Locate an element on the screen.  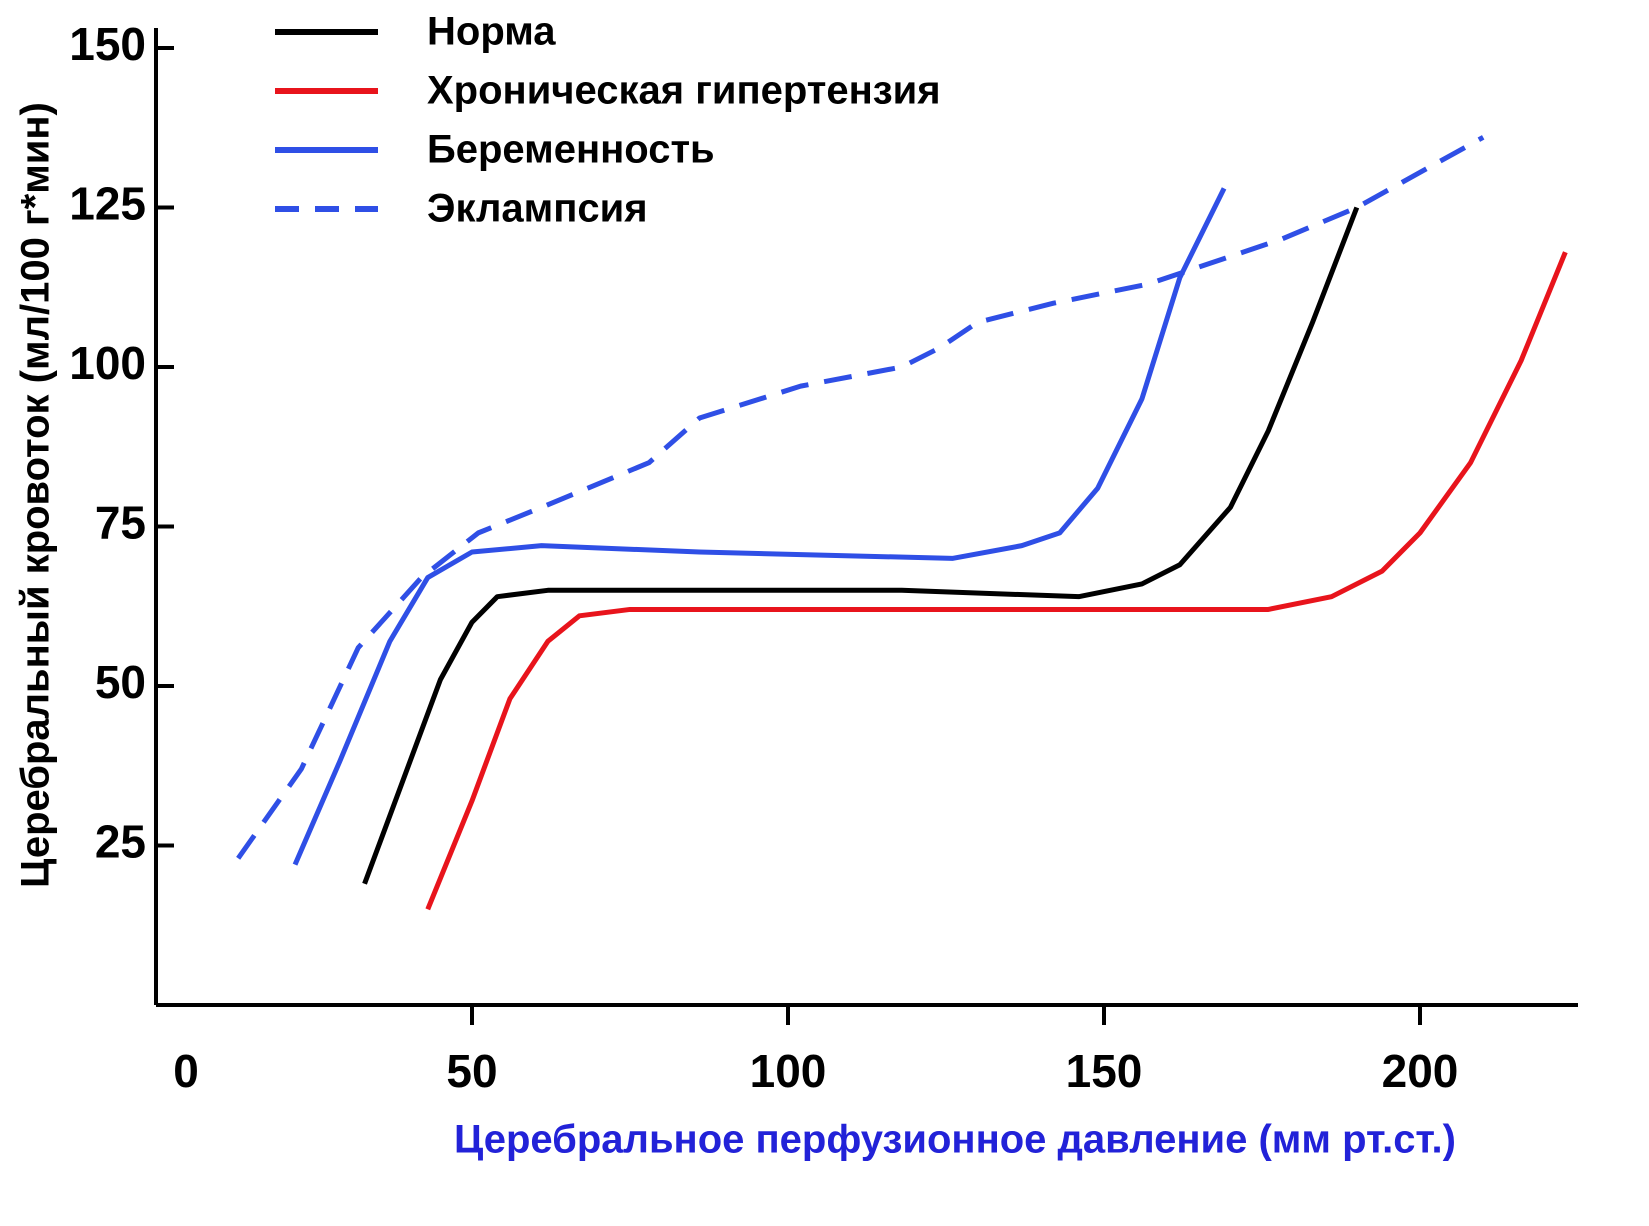
legend-label: Эклампсия is located at coordinates (537, 209).